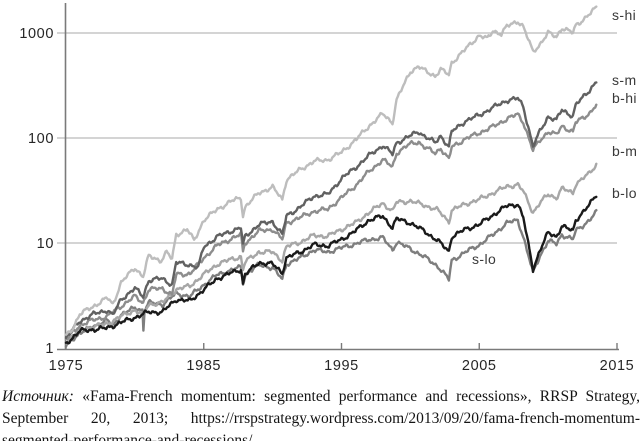 The height and width of the screenshot is (441, 642). Describe the element at coordinates (36, 34) in the screenshot. I see `y-tick-label-1000: 1000` at that location.